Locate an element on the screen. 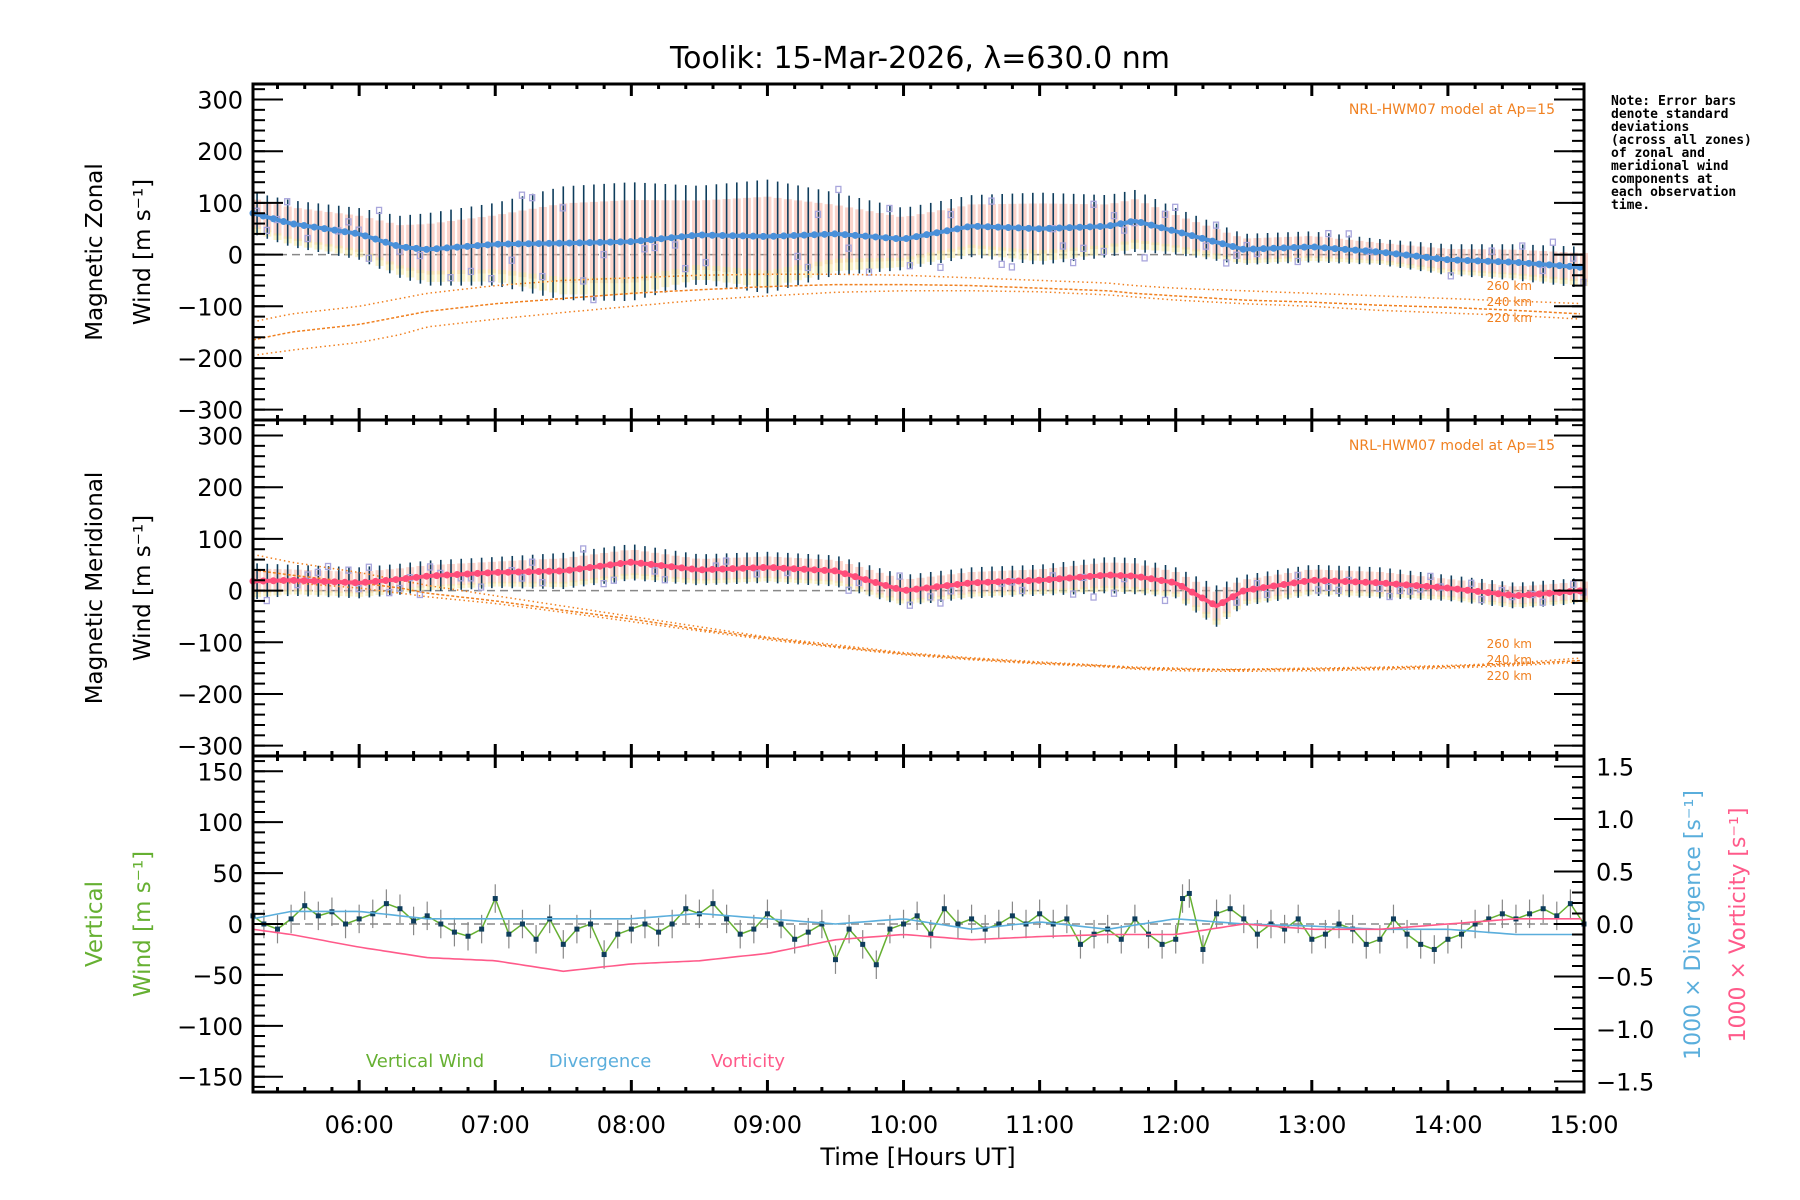  meridional-model-label: NRL-HWM07 model at Ap=15 is located at coordinates (1452, 446).